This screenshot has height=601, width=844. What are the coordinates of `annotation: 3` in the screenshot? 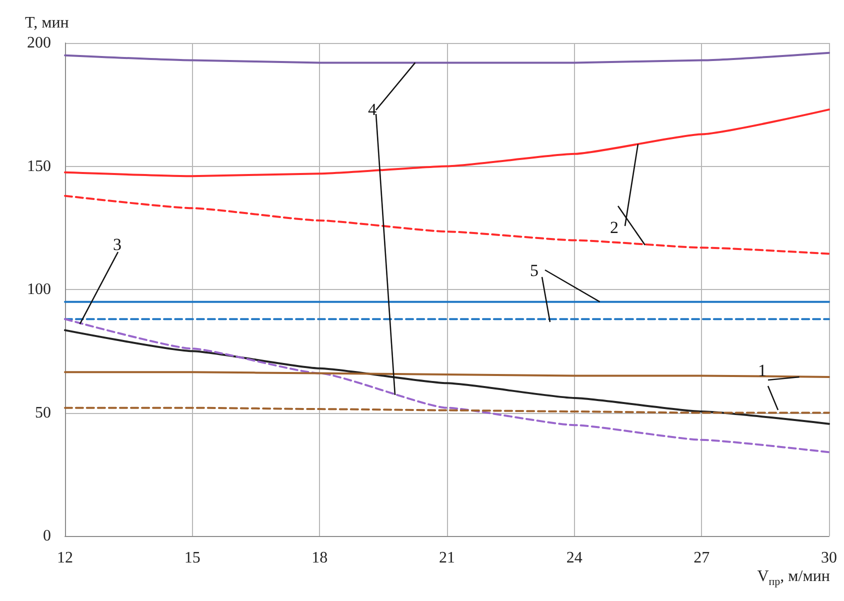 It's located at (117, 244).